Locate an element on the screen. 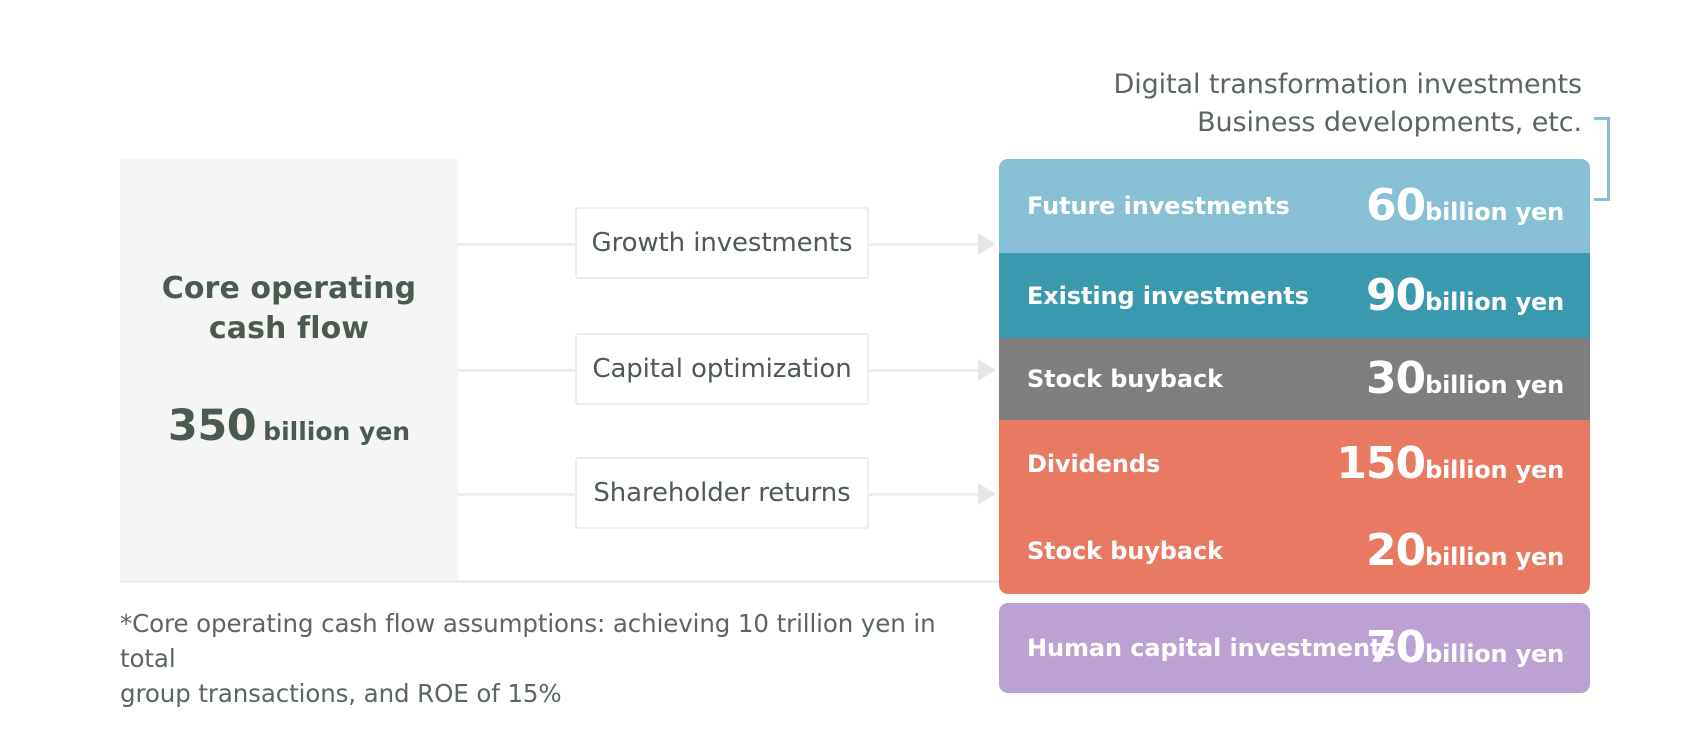 The image size is (1708, 746). bar-dividends-label: Dividends is located at coordinates (1094, 463).